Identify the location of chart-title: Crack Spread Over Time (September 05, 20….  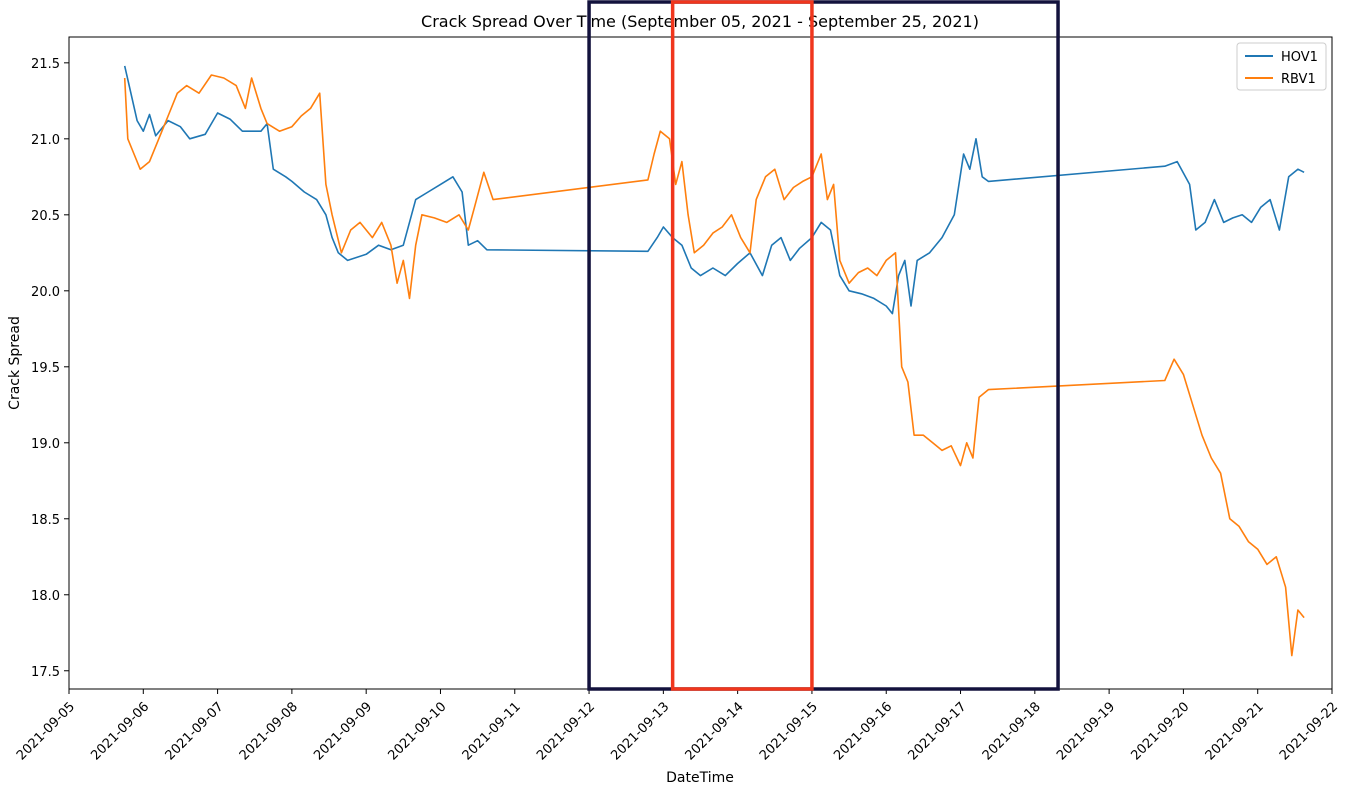
(700, 21).